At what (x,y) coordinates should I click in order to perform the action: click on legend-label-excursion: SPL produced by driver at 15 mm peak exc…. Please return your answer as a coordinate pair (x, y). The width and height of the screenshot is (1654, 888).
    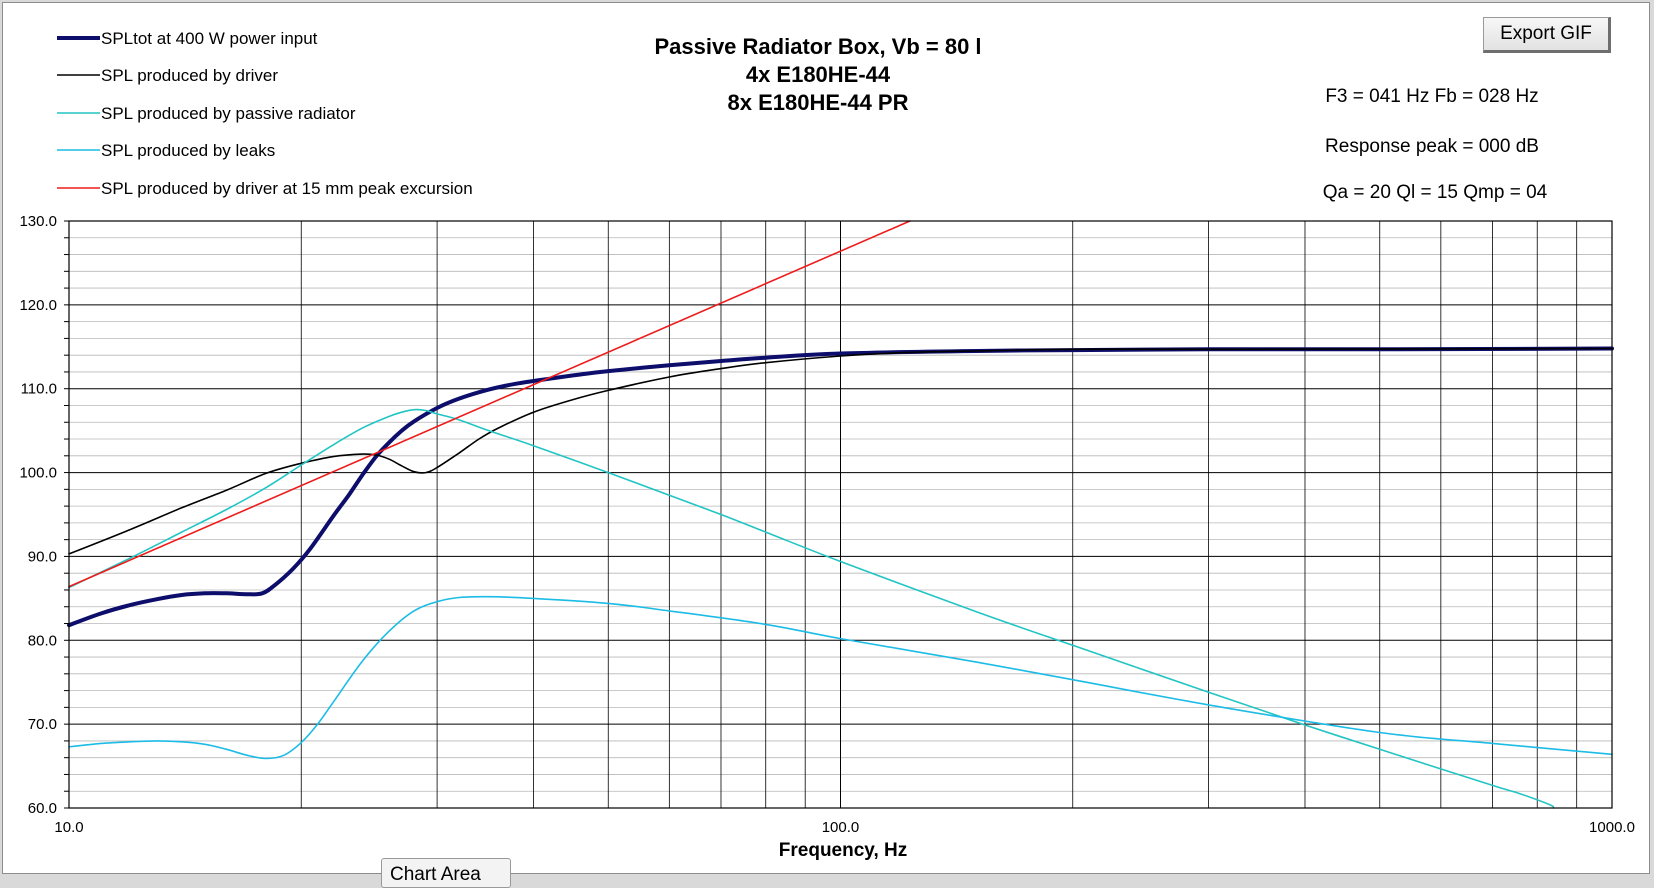
    Looking at the image, I should click on (287, 188).